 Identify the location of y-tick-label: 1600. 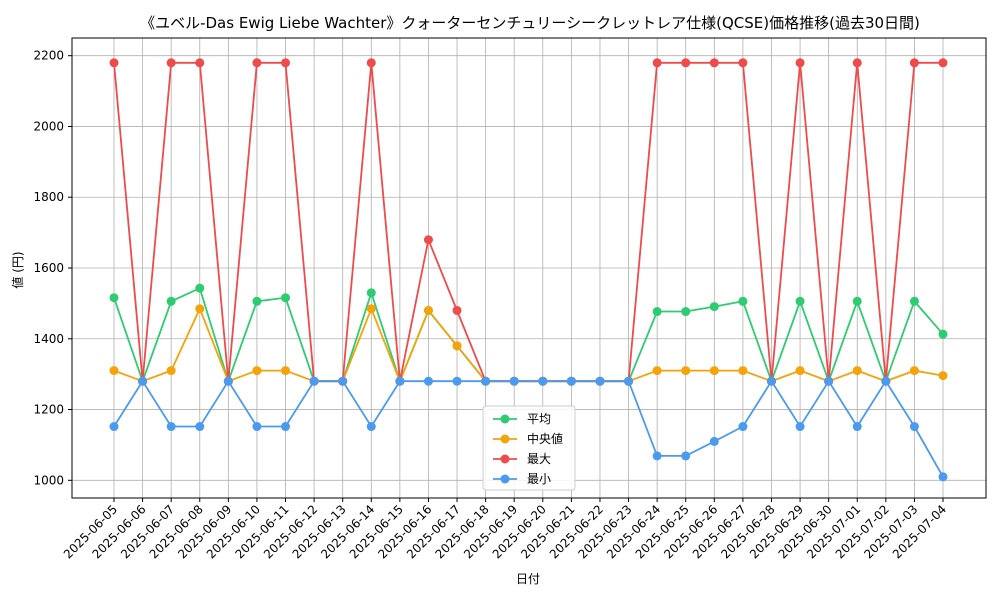
(48, 268).